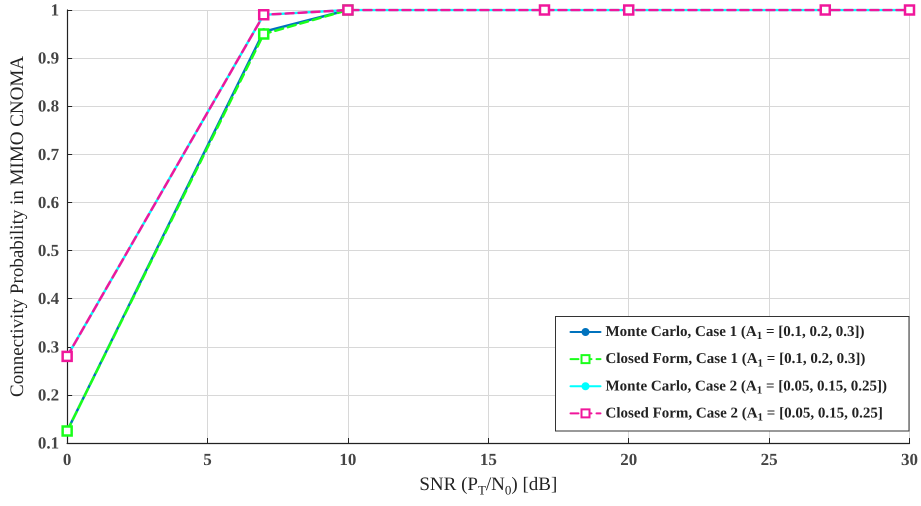  I want to click on y-tick-label: 0.8, so click(49, 106).